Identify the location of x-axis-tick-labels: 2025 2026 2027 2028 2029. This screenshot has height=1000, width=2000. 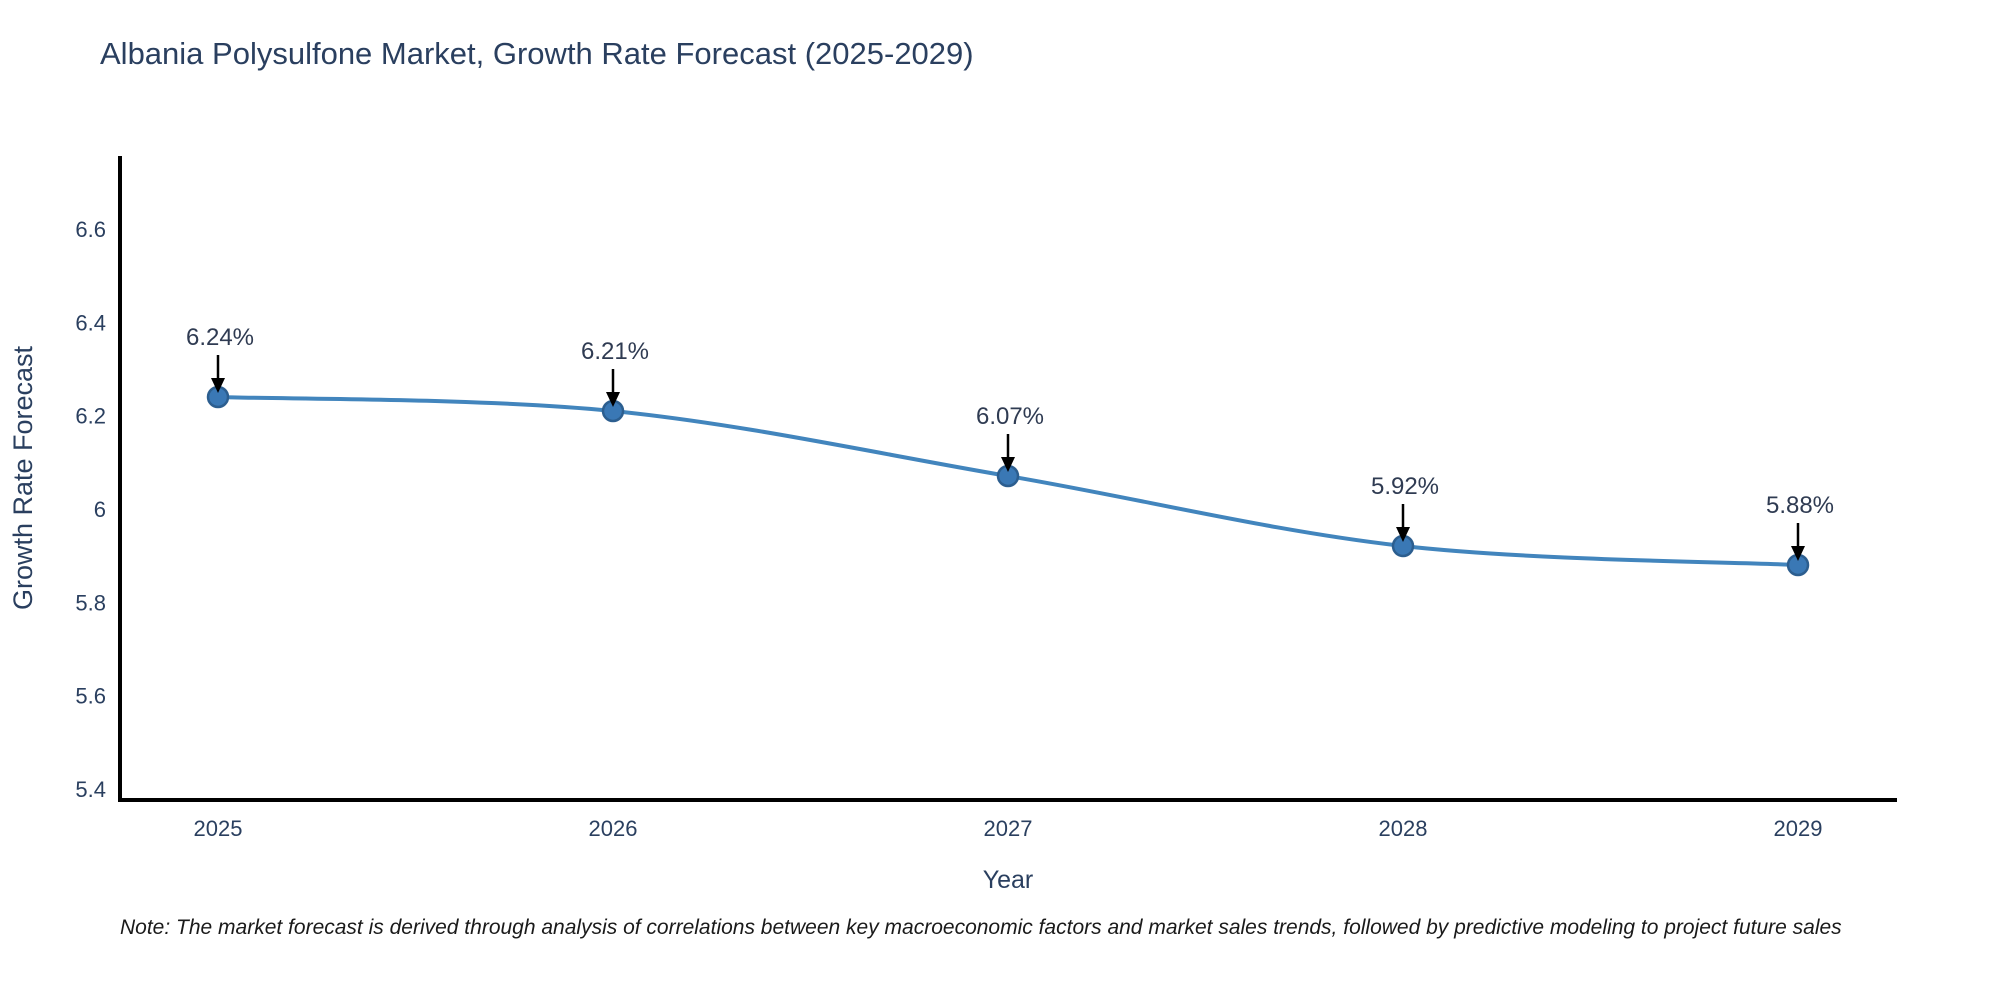
(1008, 828).